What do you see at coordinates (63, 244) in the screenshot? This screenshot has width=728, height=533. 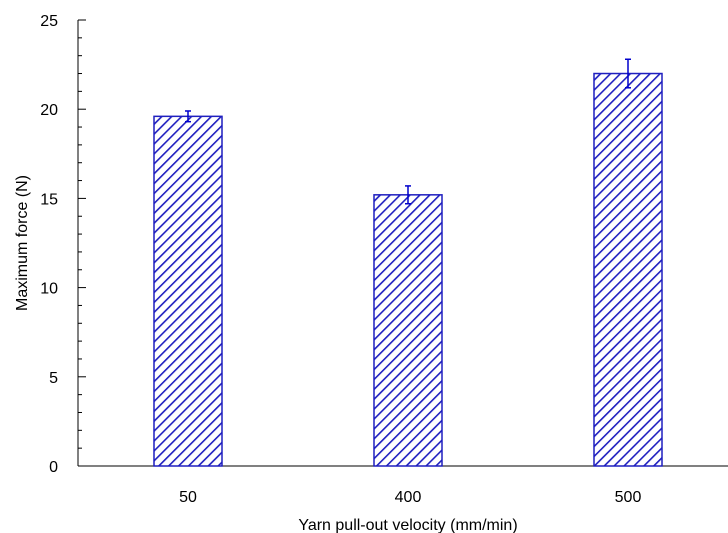 I see `y-axis-ticks: 0 5 10 15 20 25` at bounding box center [63, 244].